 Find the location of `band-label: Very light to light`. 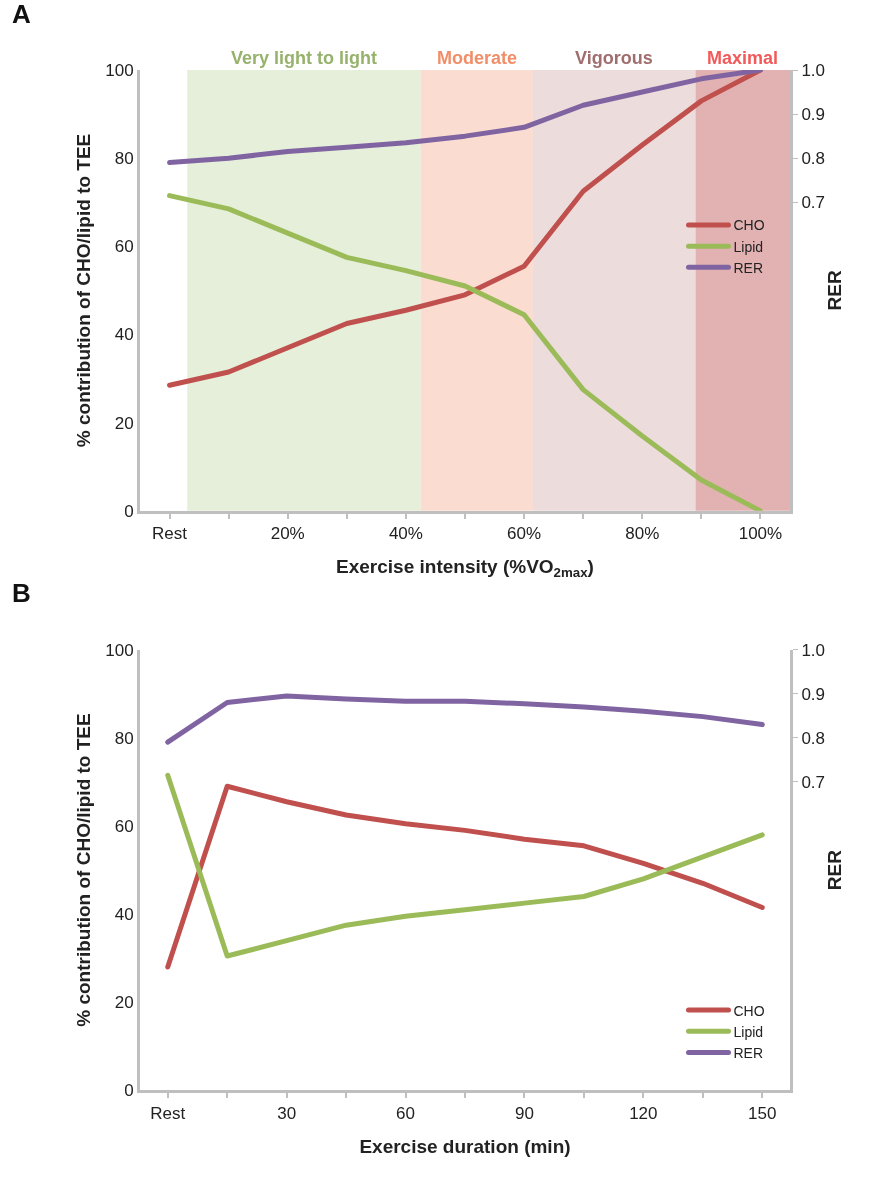

band-label: Very light to light is located at coordinates (304, 58).